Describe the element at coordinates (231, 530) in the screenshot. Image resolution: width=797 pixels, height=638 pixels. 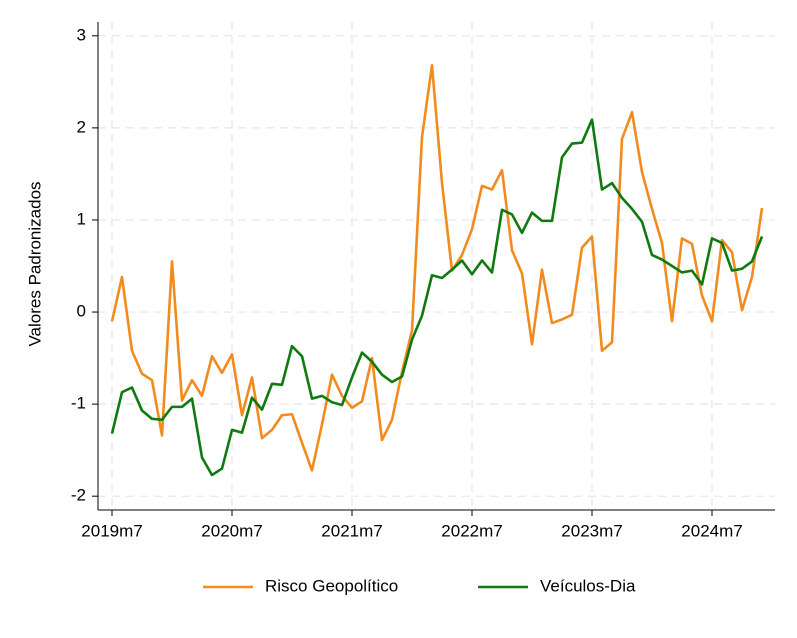
I see `x-tick-label: 2020m7` at that location.